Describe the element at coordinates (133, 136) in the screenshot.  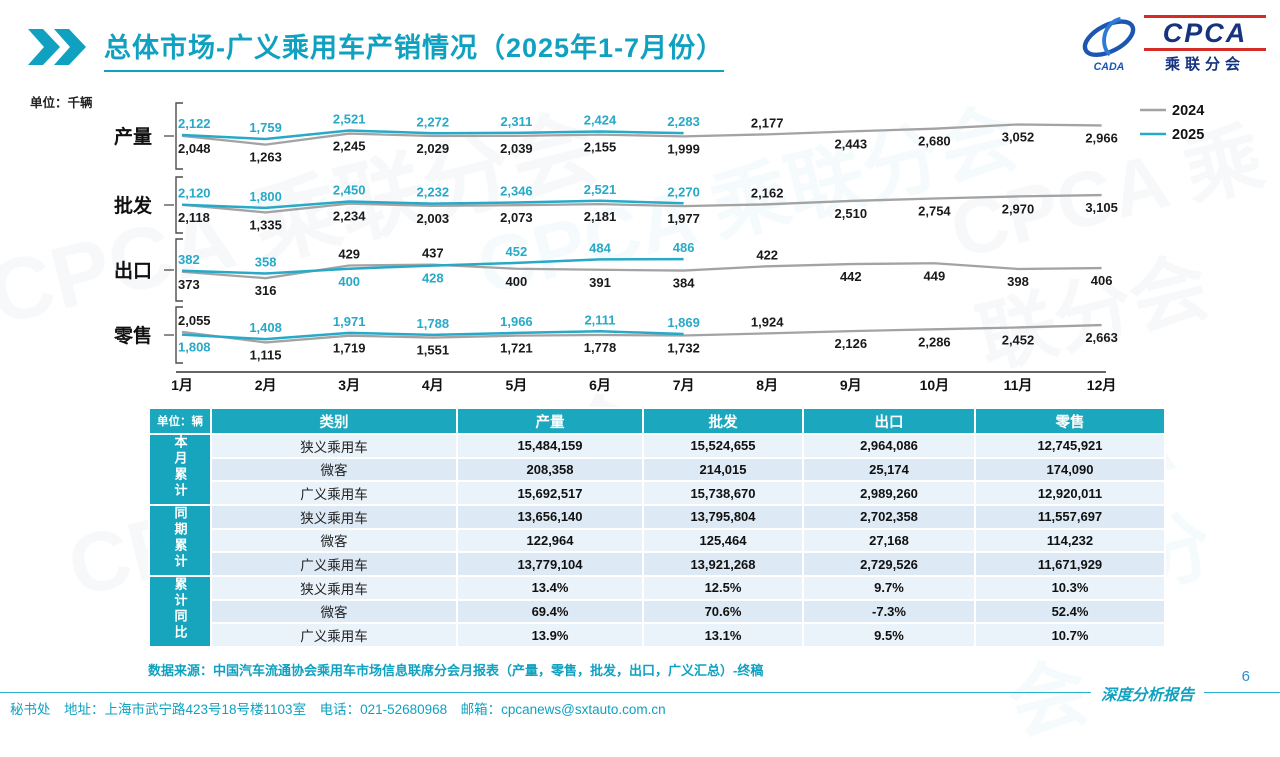
I see `chart-row-label: 产量` at that location.